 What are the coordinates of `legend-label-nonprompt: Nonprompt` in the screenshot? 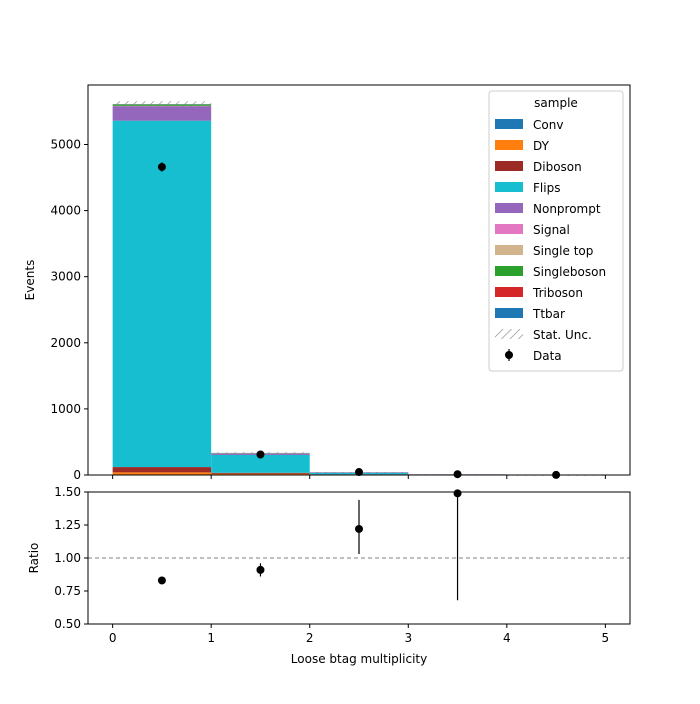 It's located at (567, 209).